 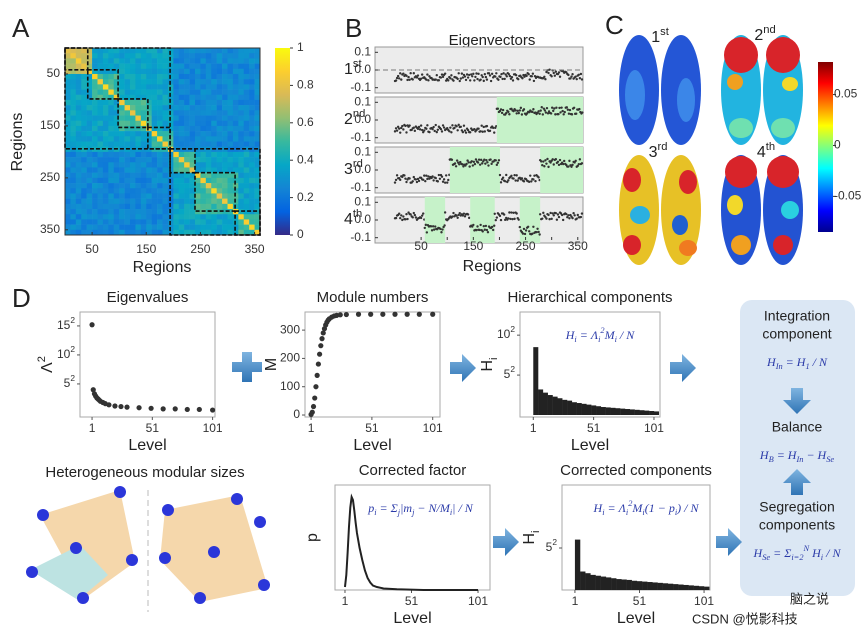 I want to click on y-tick-label: -0.1, so click(x=360, y=87).